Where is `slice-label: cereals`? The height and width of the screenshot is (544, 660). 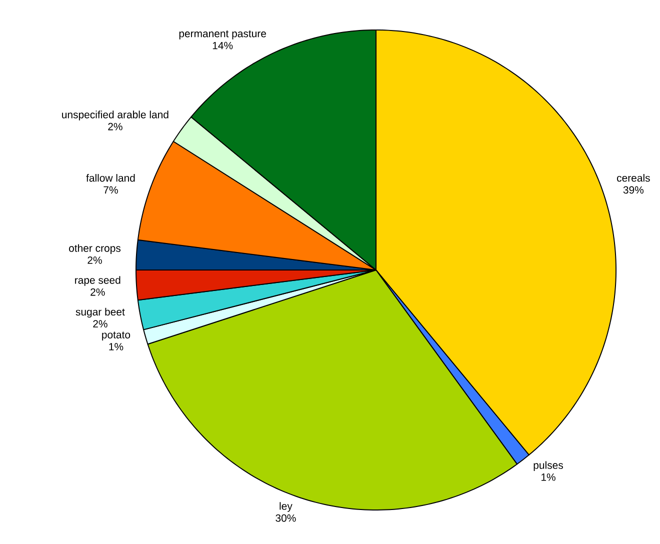
slice-label: cereals is located at coordinates (633, 178).